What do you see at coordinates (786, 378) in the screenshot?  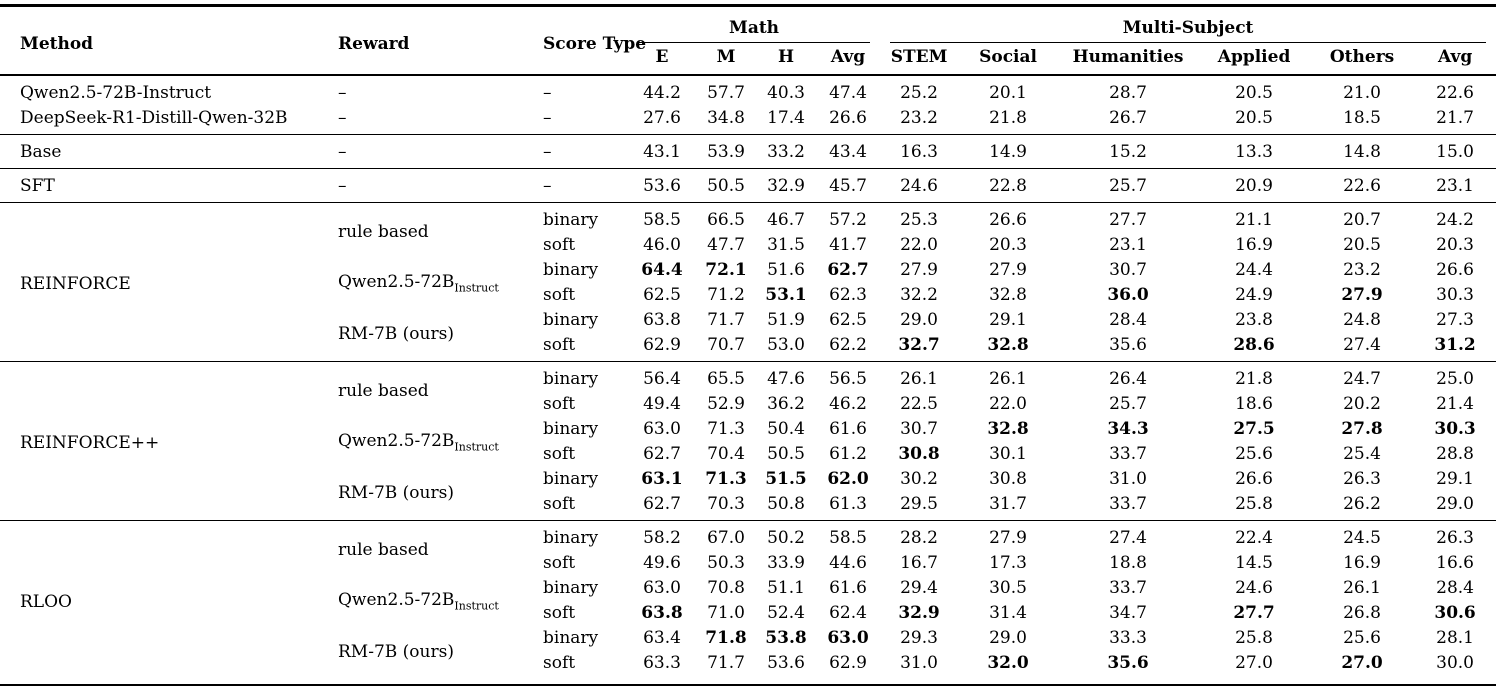 I see `value-cell: 47.6` at bounding box center [786, 378].